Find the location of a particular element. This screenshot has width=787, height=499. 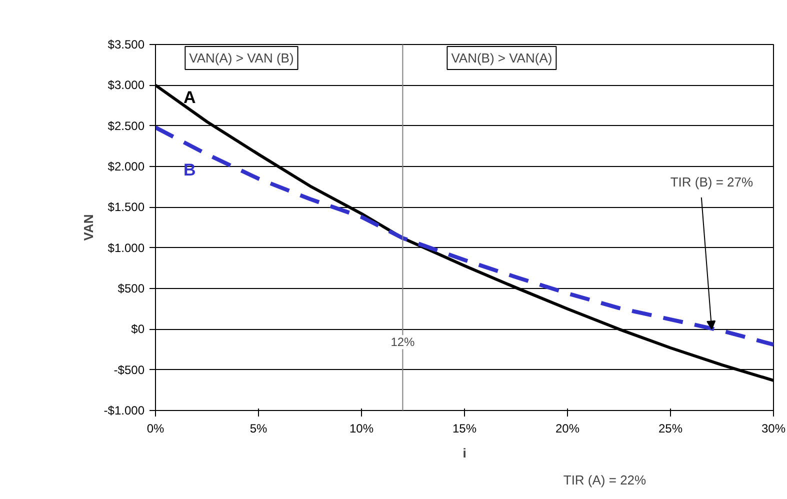

x-tick-label: 25% is located at coordinates (670, 429).